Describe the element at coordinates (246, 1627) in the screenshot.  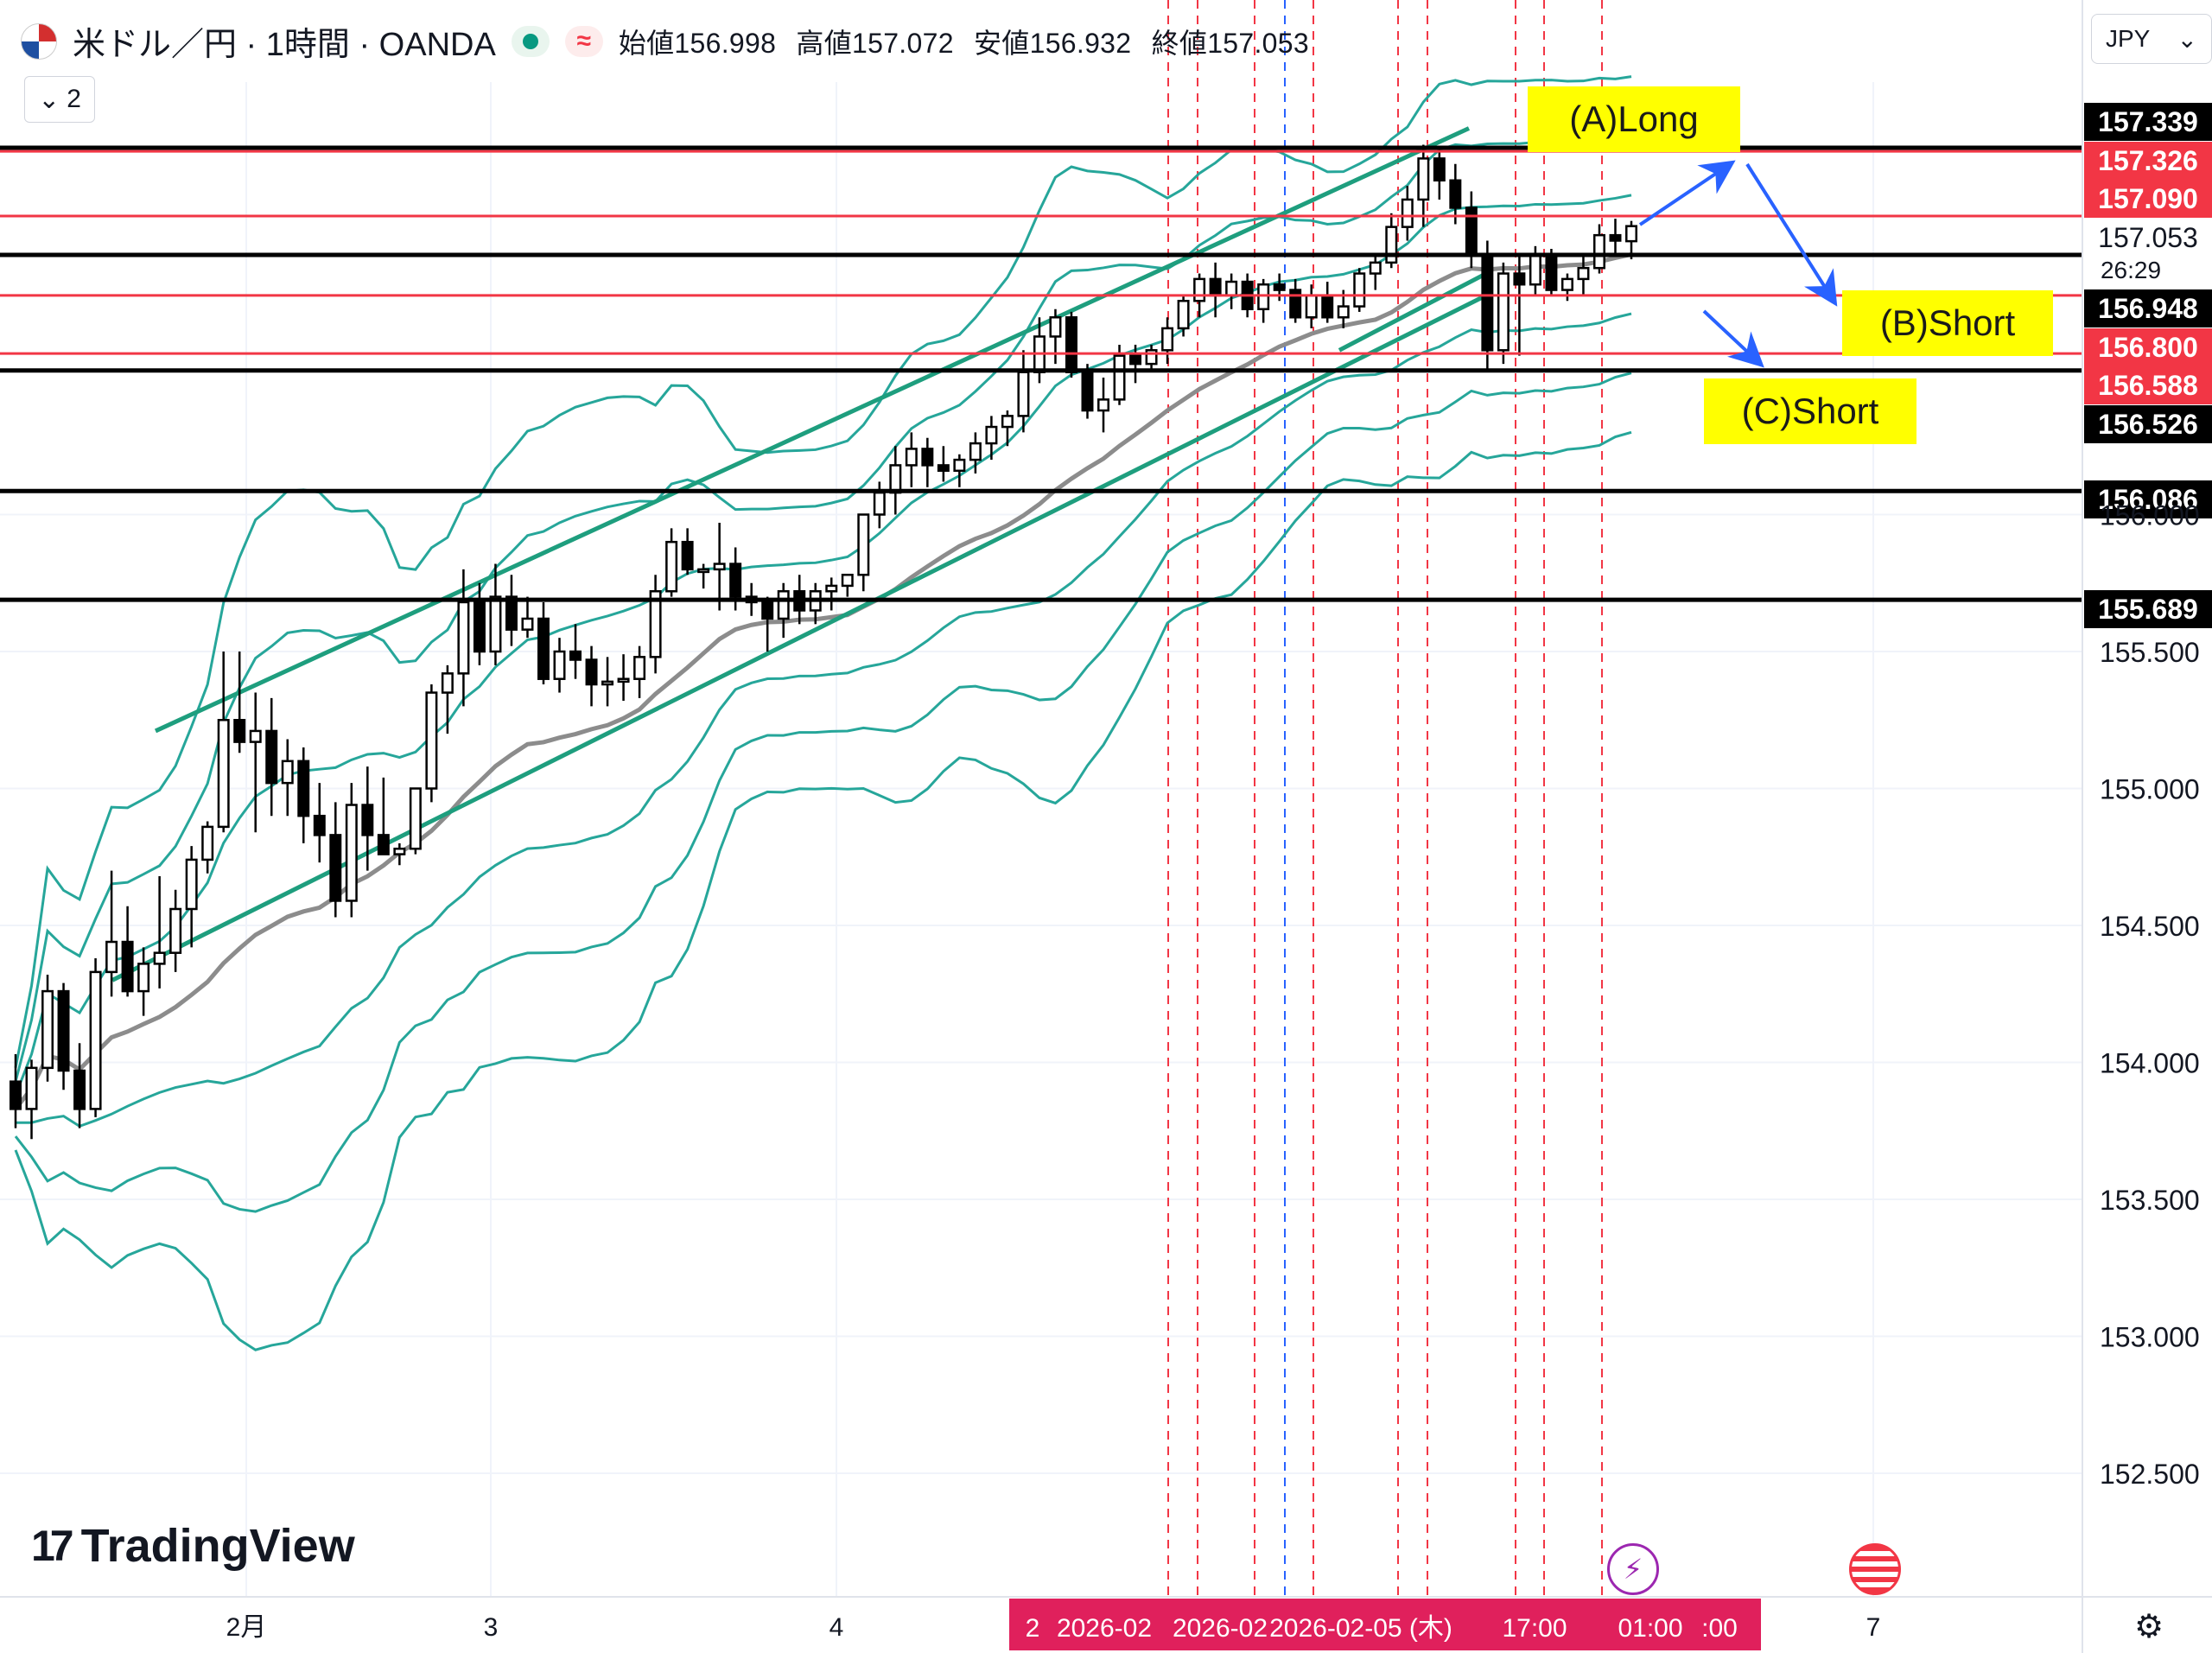
I see `time-tick-label: 2月` at that location.